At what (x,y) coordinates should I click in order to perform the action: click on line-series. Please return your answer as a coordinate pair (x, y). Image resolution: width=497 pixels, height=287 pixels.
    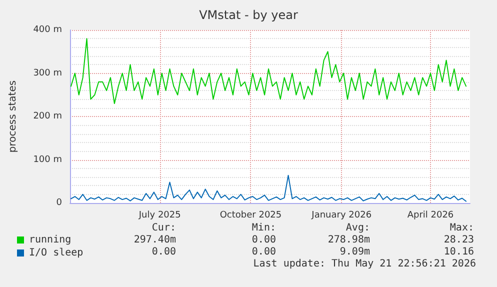
    Looking at the image, I should click on (268, 188).